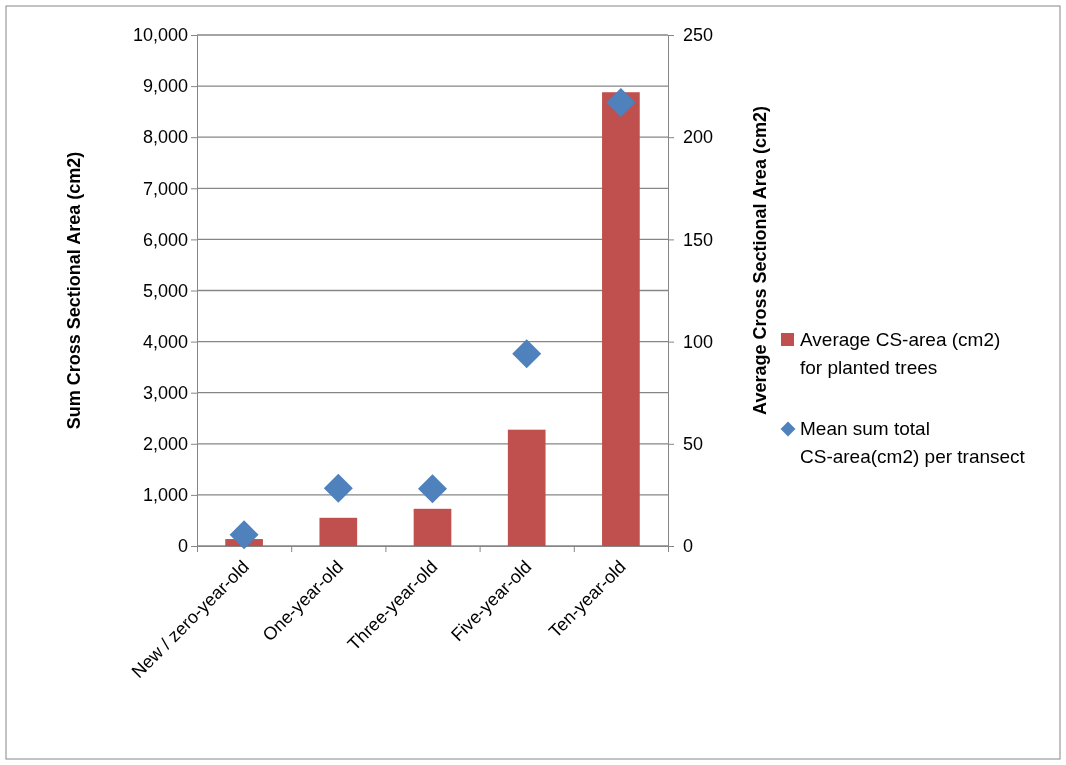  What do you see at coordinates (74, 290) in the screenshot?
I see `y-axis-title: Sum Cross Sectional Area (cm2)` at bounding box center [74, 290].